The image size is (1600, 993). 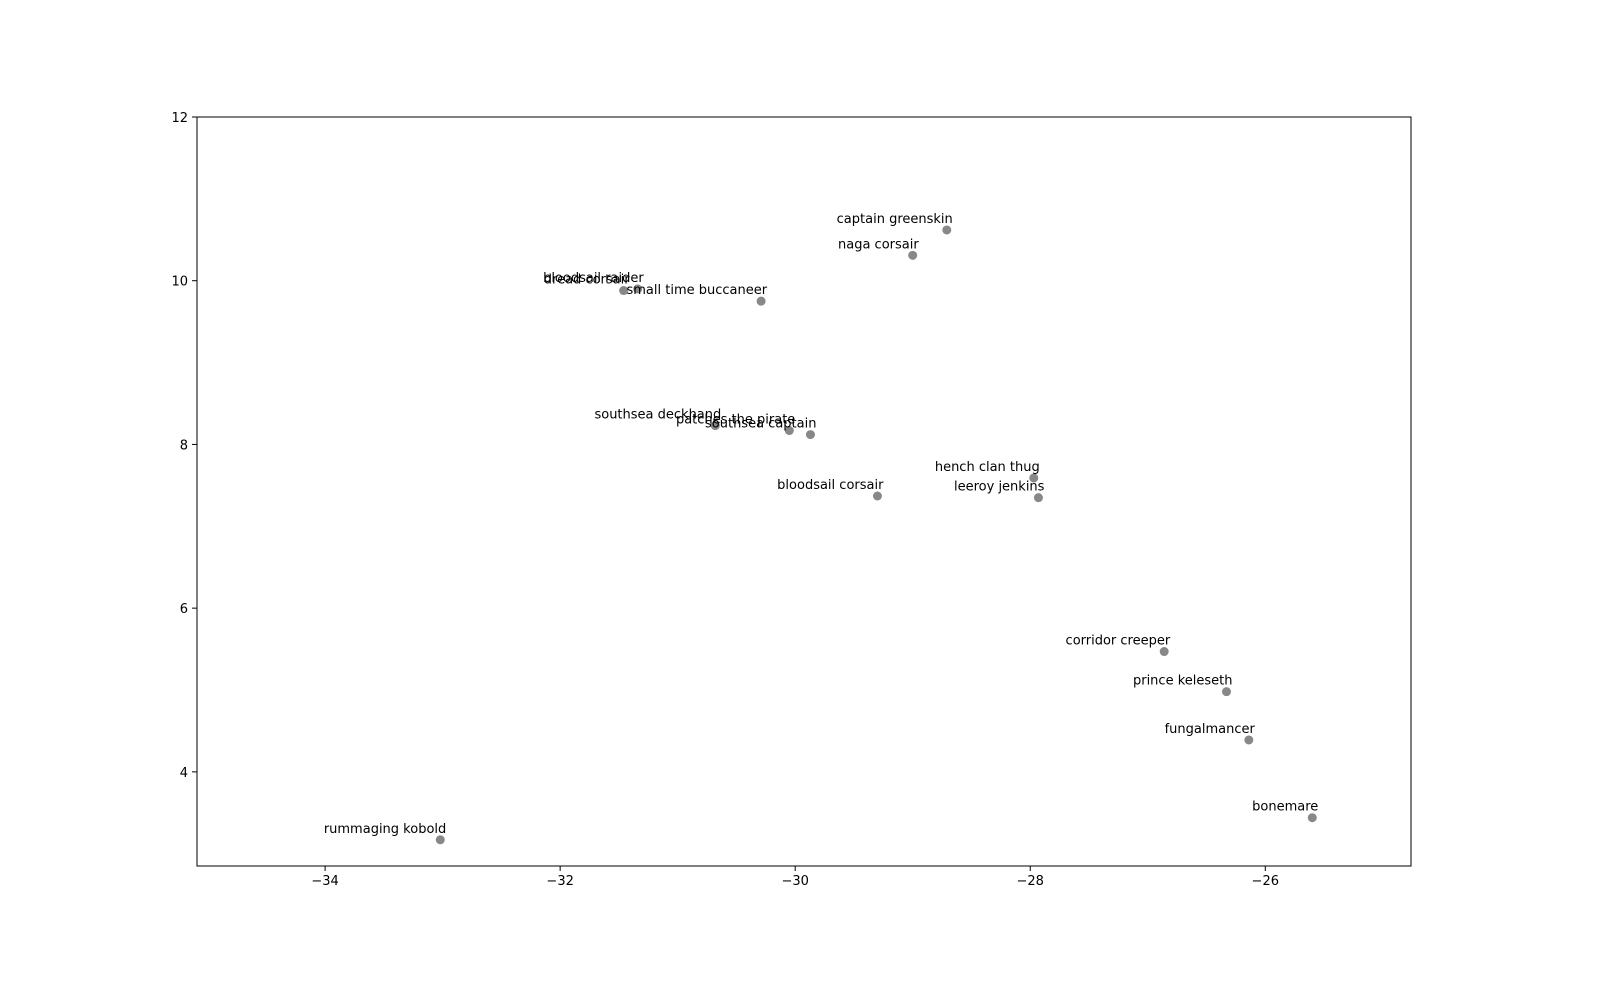 I want to click on x-tick-label: −28, so click(x=1030, y=881).